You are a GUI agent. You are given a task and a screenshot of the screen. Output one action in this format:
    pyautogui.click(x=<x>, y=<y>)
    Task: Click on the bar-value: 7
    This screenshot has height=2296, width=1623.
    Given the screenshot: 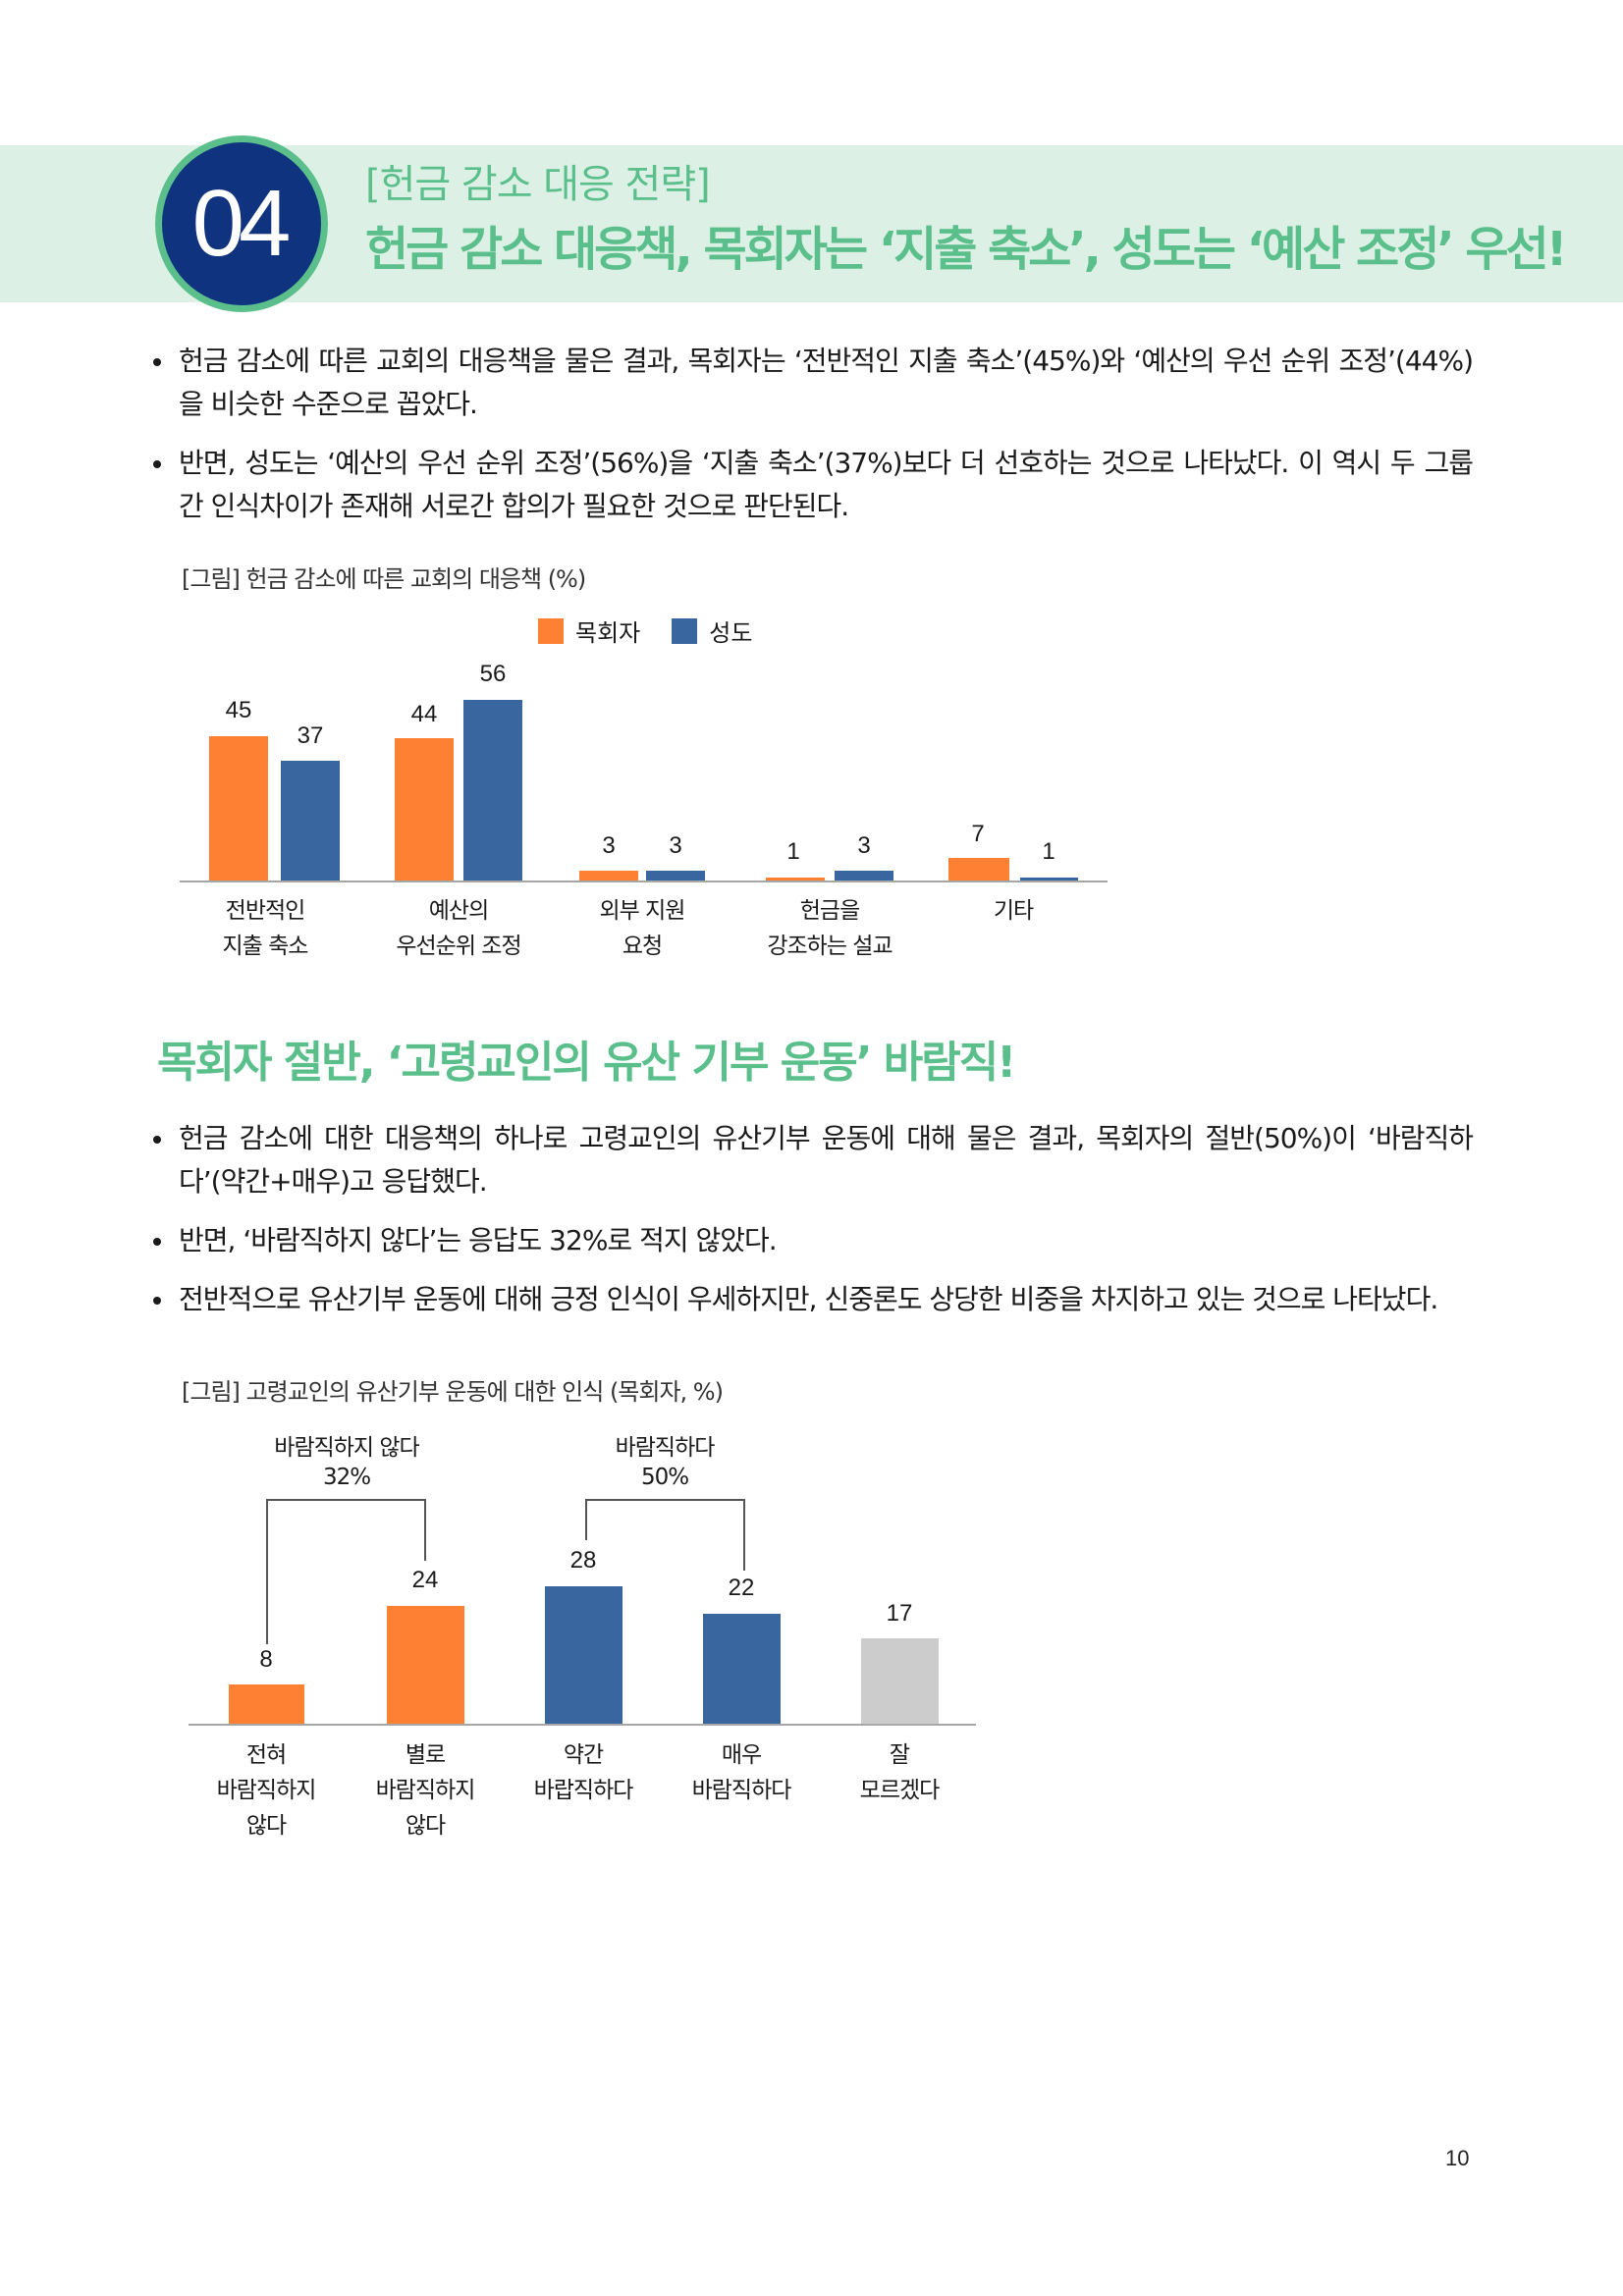 What is the action you would take?
    pyautogui.click(x=978, y=834)
    